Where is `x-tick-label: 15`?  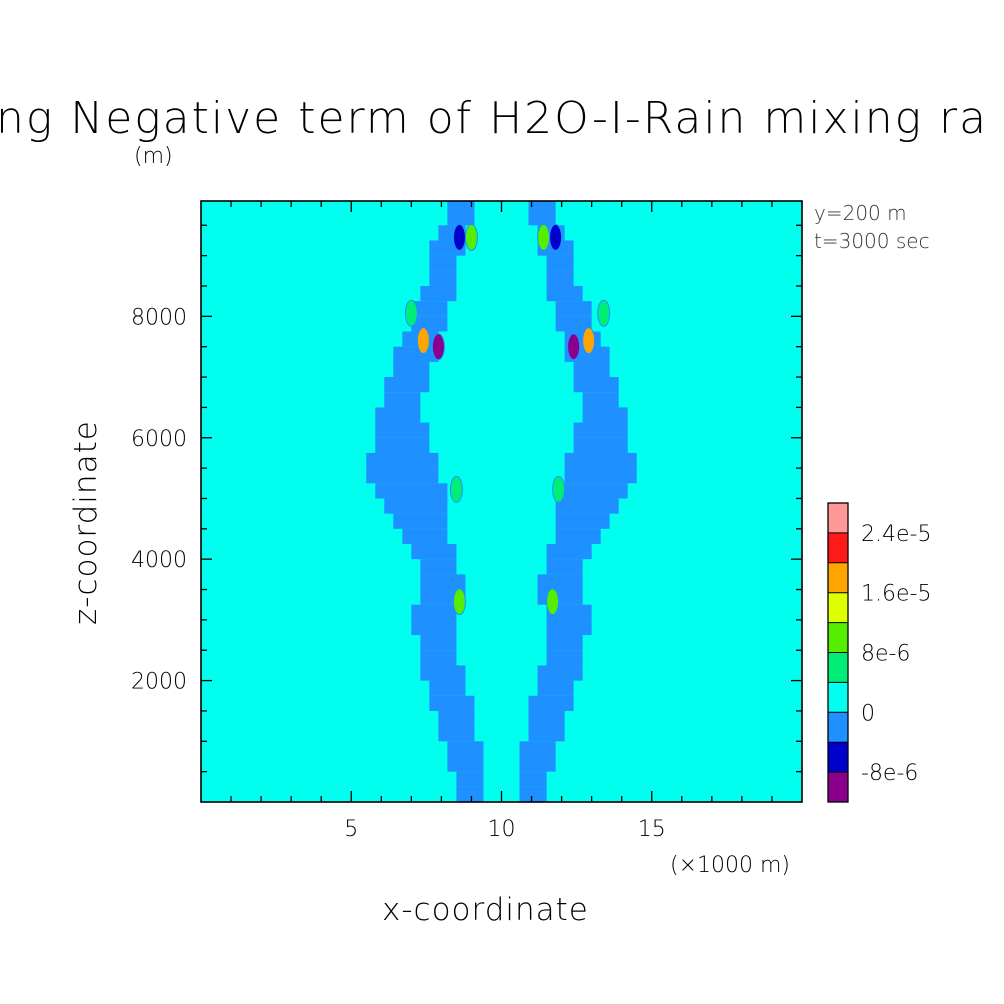 x-tick-label: 15 is located at coordinates (652, 829).